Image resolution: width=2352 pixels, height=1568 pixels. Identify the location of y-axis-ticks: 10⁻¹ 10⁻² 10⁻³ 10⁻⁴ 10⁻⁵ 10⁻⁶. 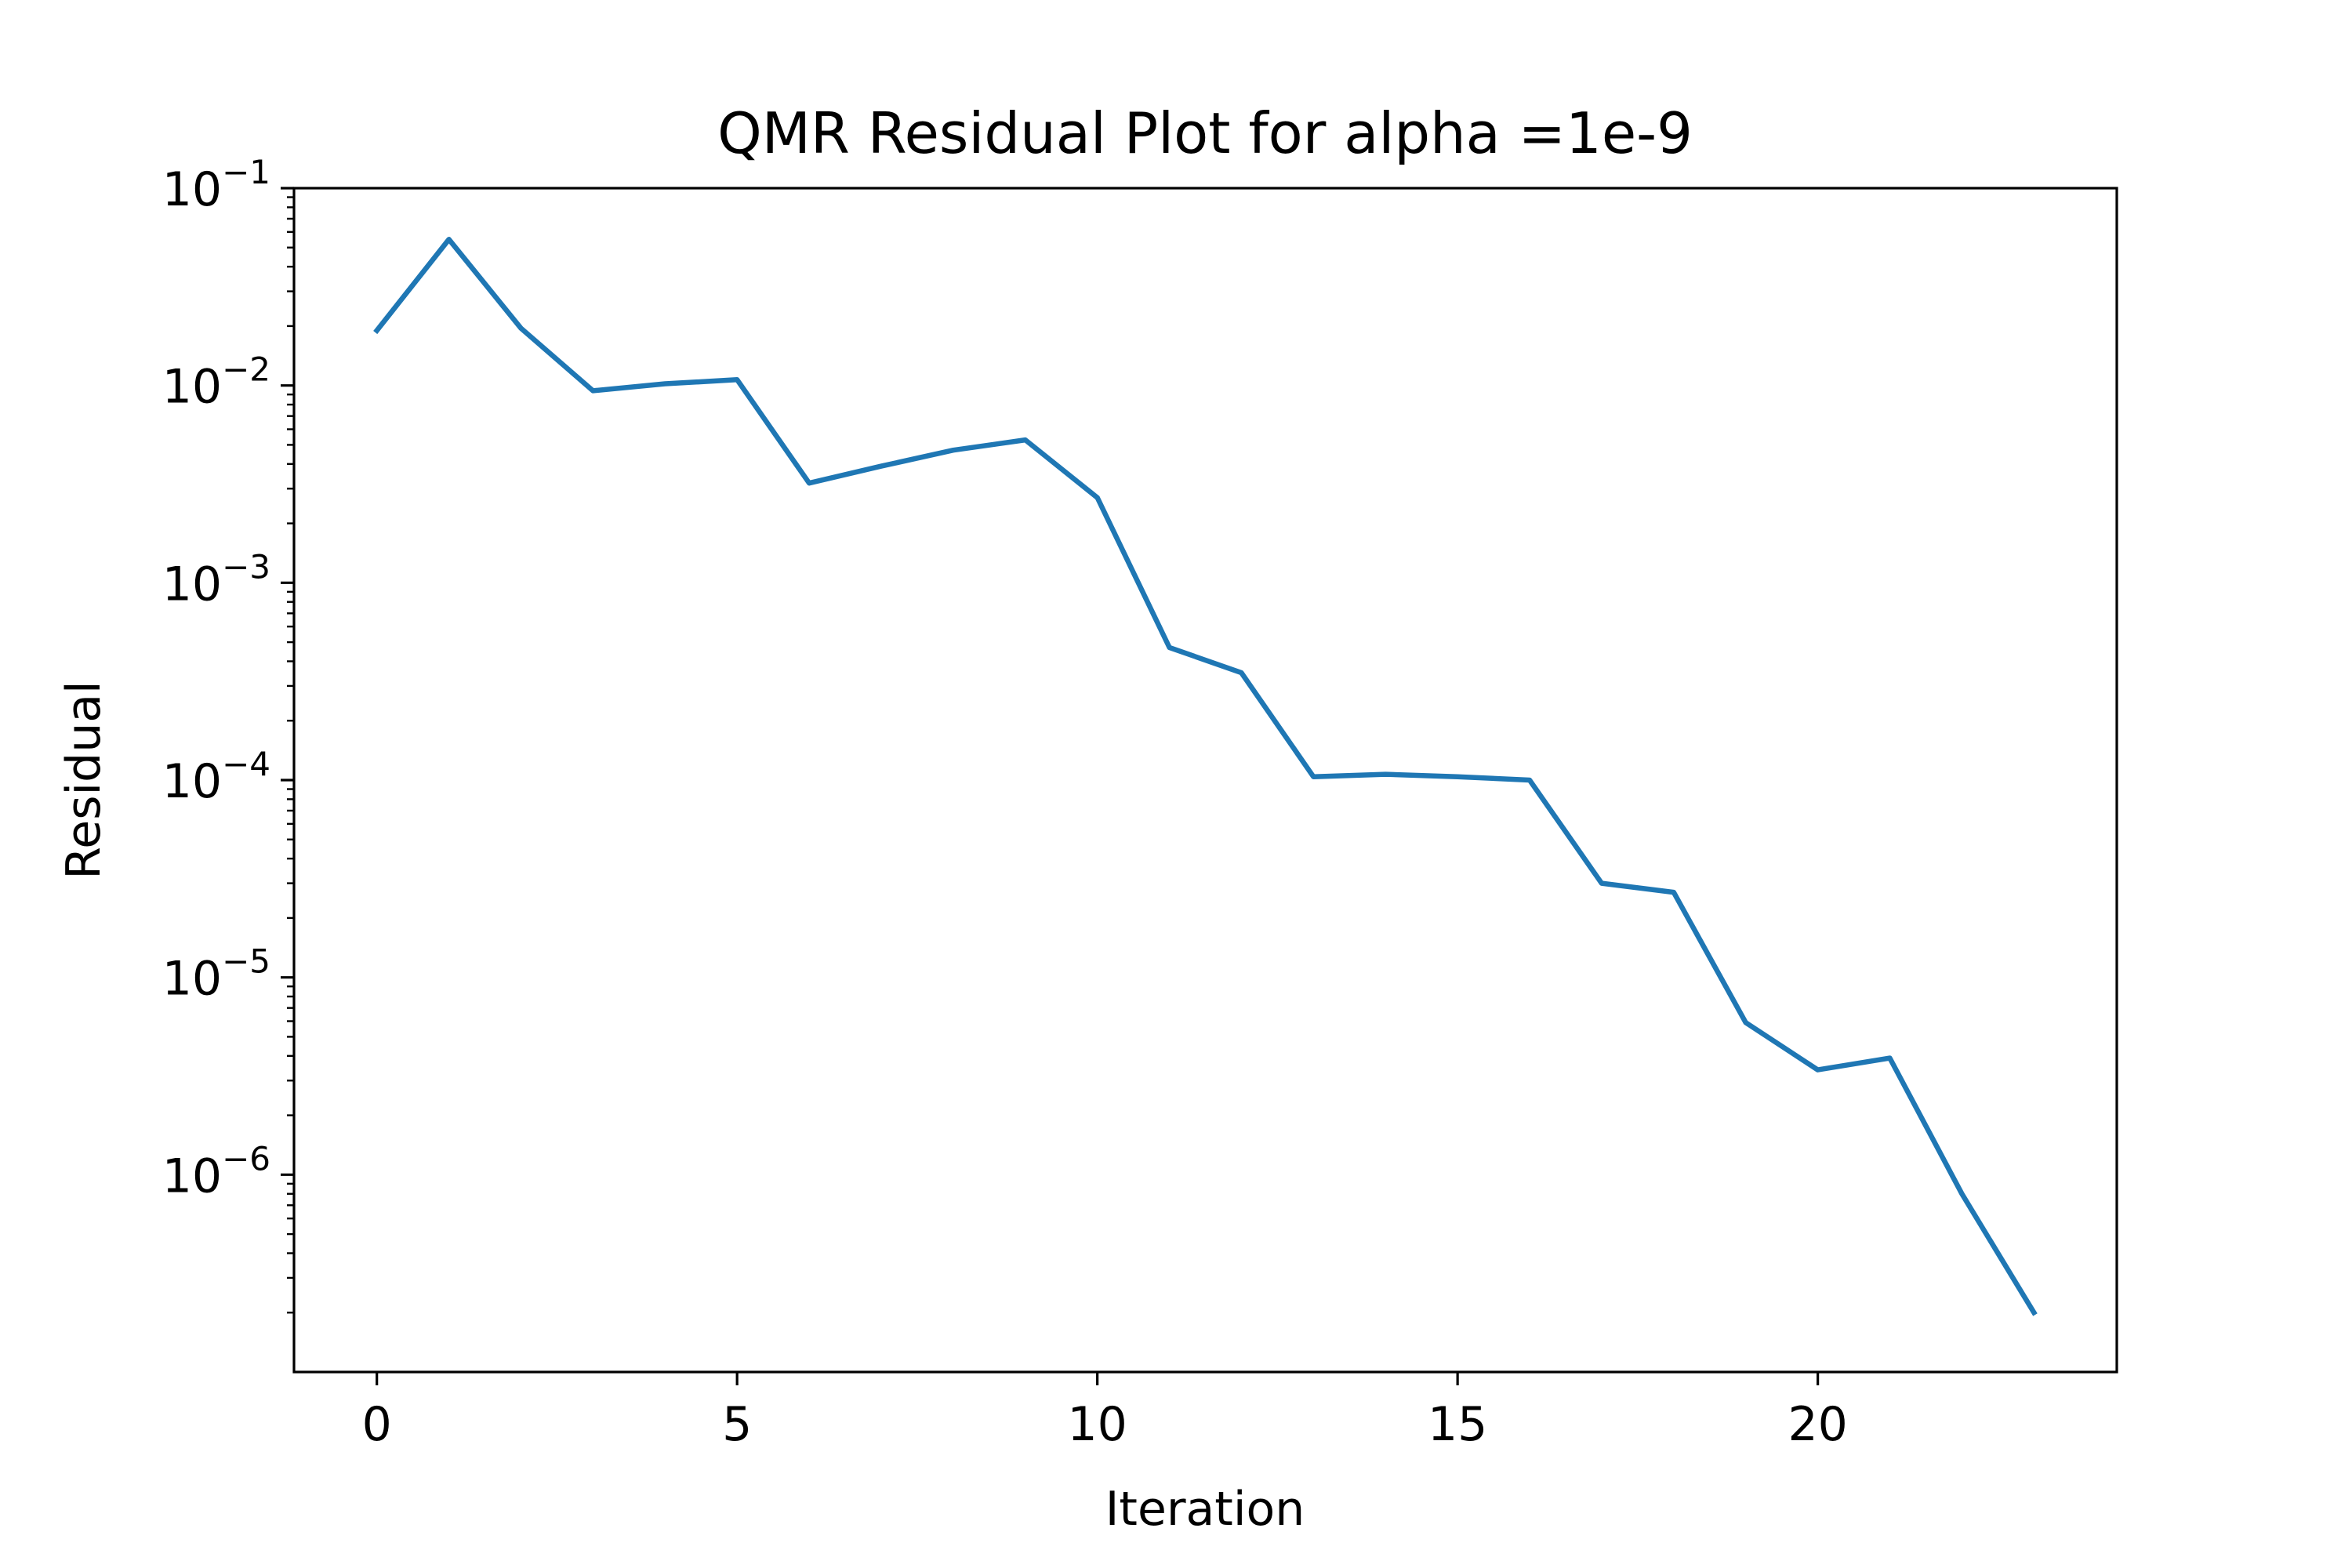
(228, 733).